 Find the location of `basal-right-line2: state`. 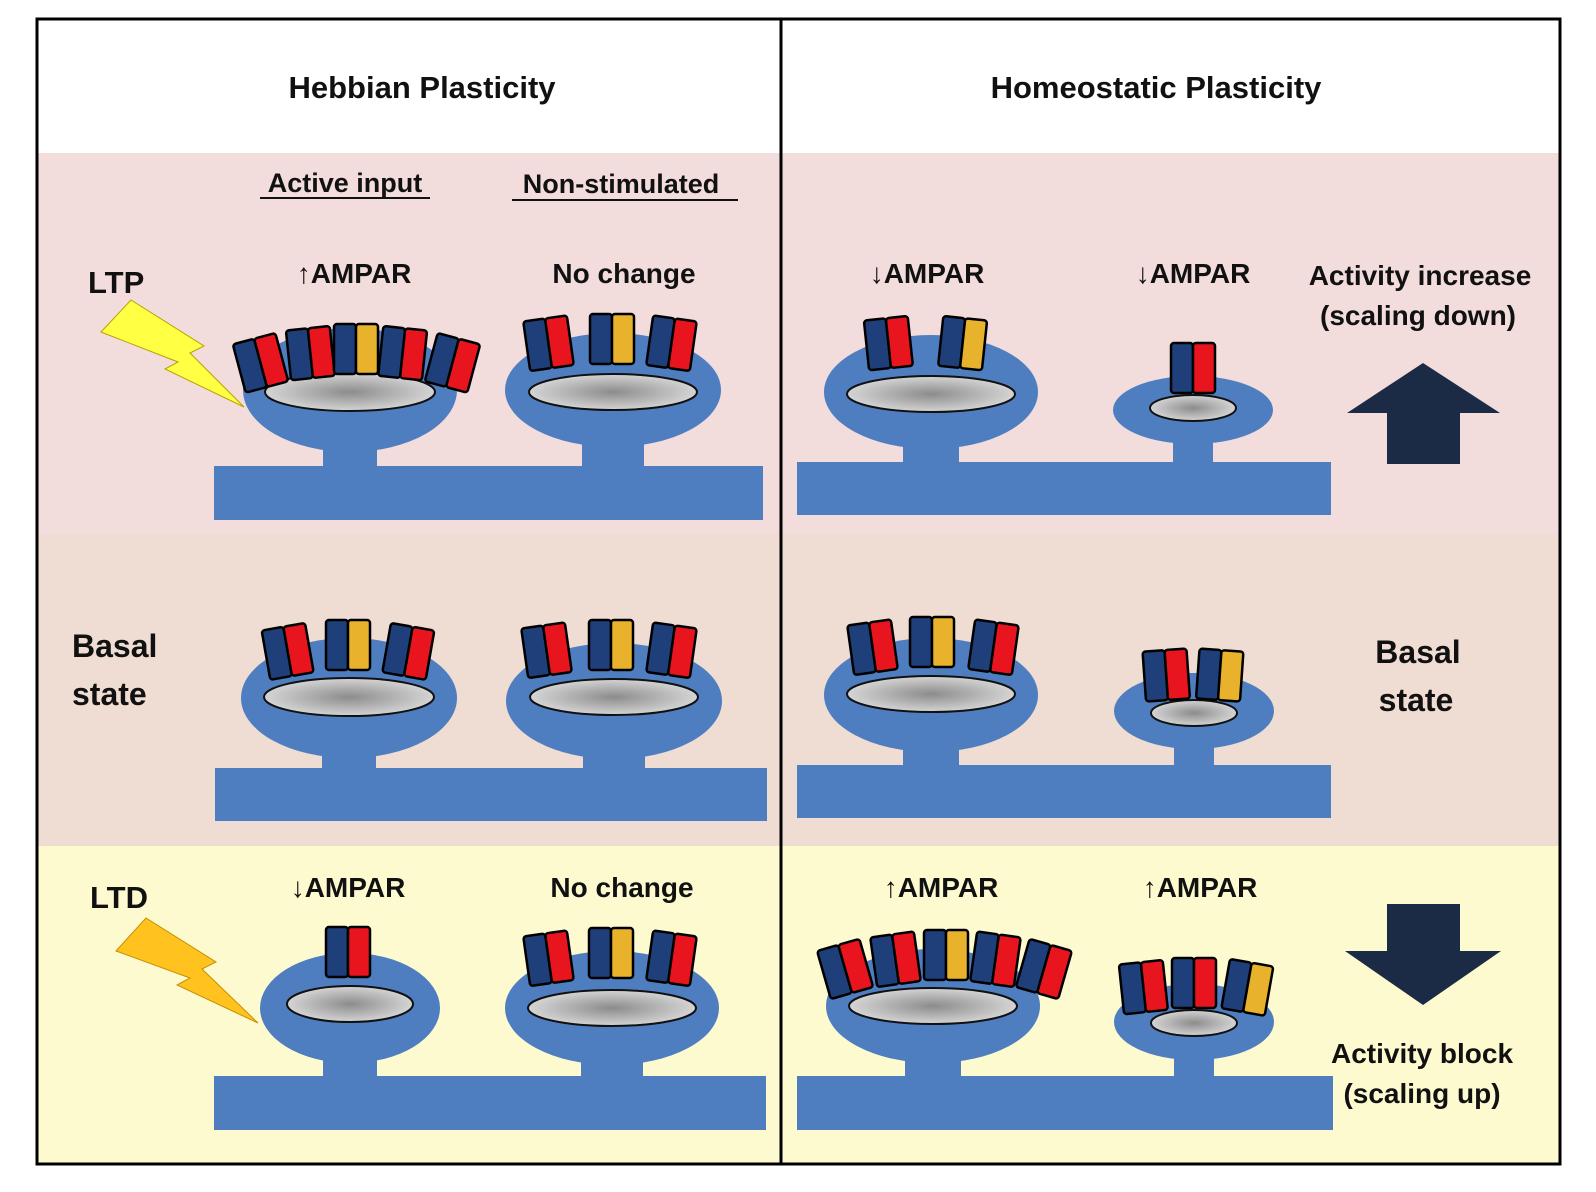

basal-right-line2: state is located at coordinates (1416, 700).